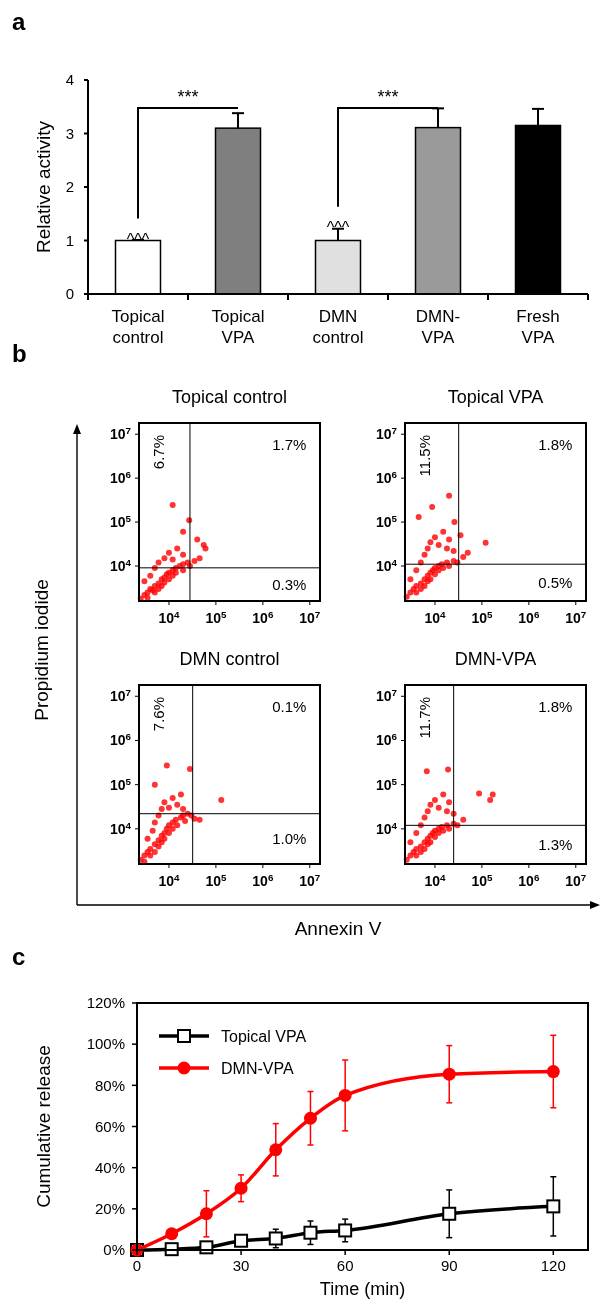 This screenshot has width=600, height=1300. Describe the element at coordinates (138, 327) in the screenshot. I see `x-tick-label: Topical control` at that location.